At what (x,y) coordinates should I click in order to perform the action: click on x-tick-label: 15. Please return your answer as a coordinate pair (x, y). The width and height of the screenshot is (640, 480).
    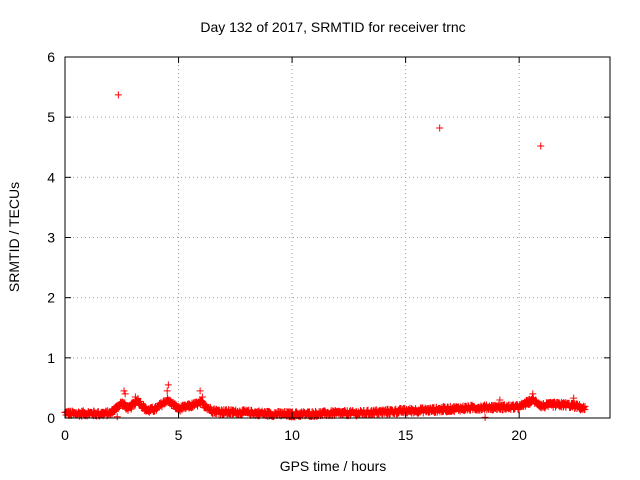
    Looking at the image, I should click on (406, 435).